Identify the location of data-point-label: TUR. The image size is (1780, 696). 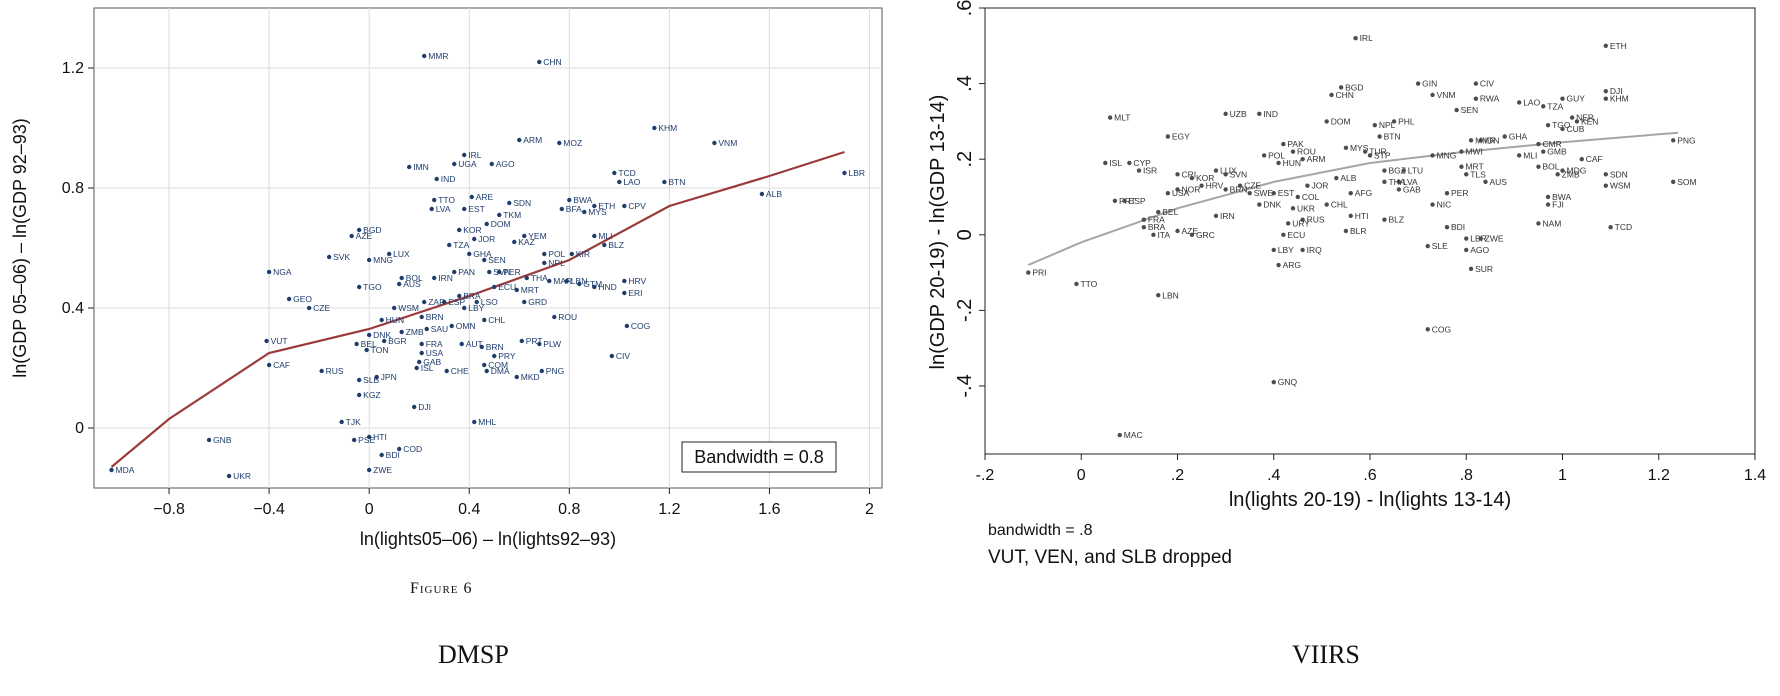
(1377, 152).